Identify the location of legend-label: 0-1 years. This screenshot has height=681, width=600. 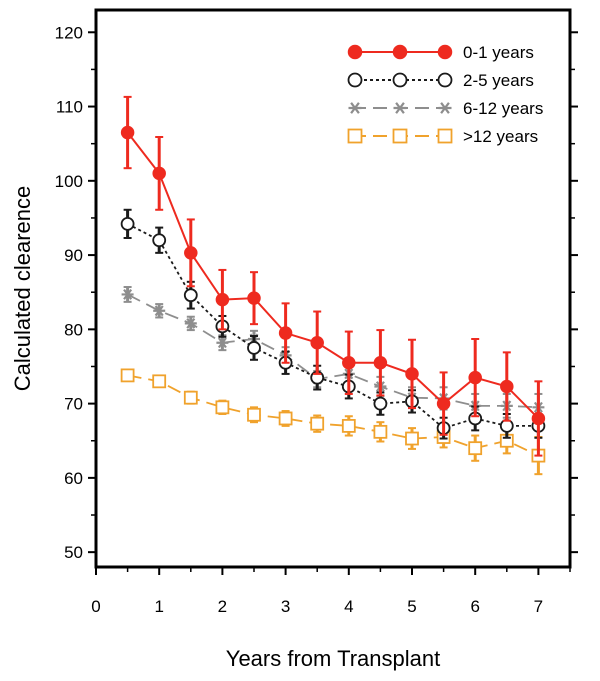
(498, 52).